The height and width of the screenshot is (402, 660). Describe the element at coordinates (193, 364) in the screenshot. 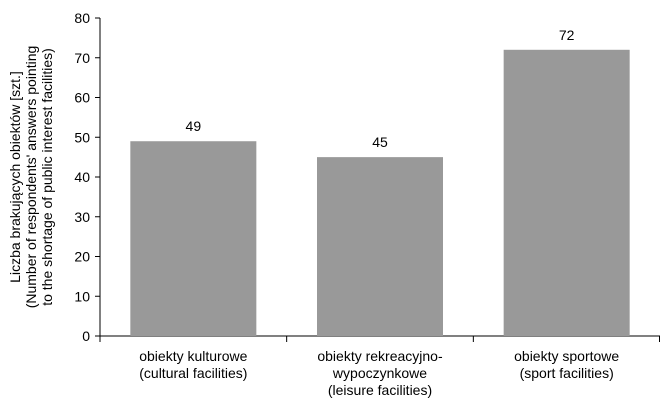

I see `x-tick-label: obiekty kulturowe (cultural facilities)` at that location.